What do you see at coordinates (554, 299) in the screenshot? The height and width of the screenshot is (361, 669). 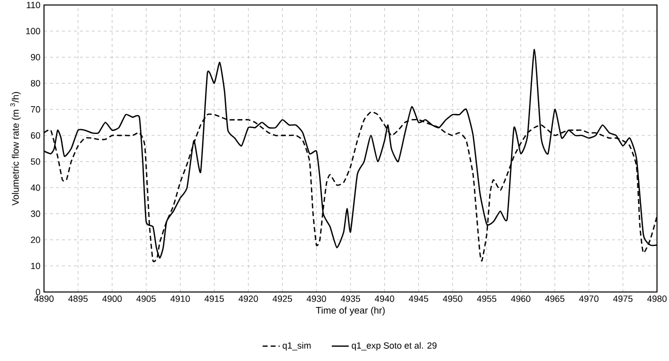 I see `x-tick-label: 4965` at bounding box center [554, 299].